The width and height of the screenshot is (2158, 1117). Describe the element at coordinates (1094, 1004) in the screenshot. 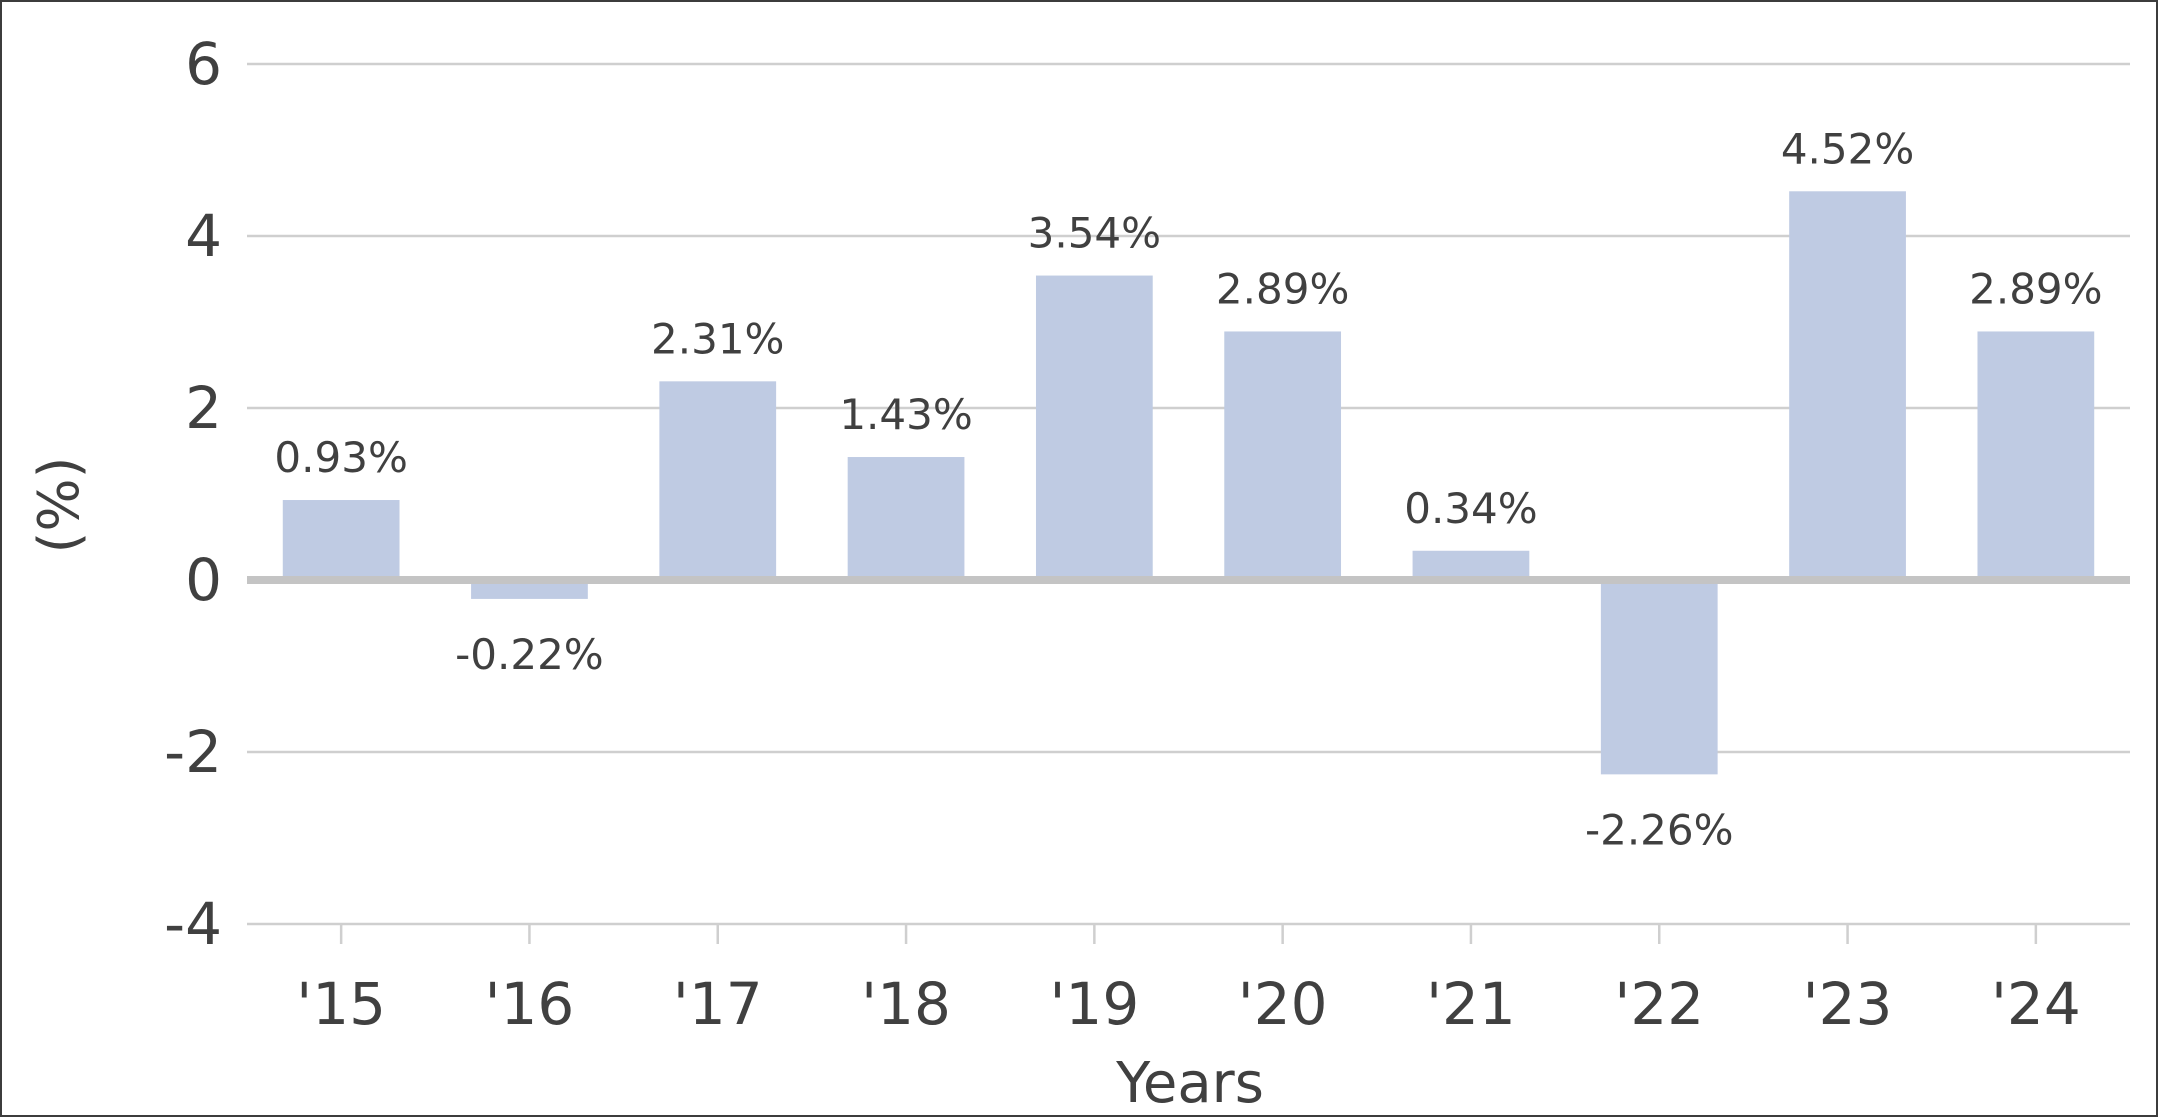

I see `x-tick-label: '19` at that location.